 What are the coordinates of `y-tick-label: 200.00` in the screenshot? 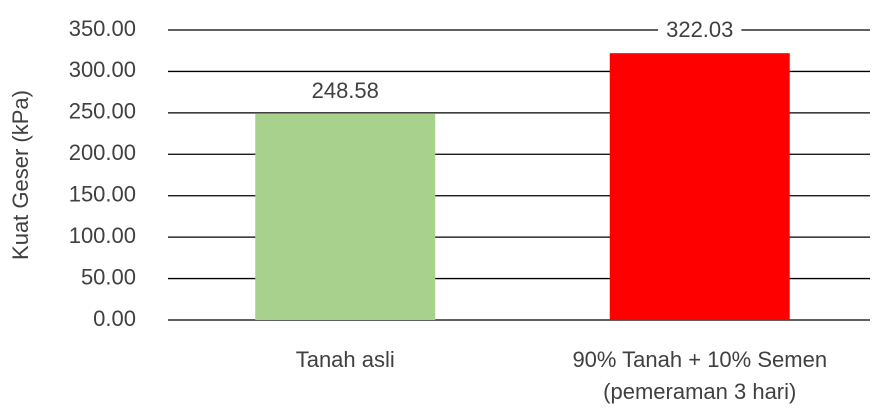 It's located at (102, 152).